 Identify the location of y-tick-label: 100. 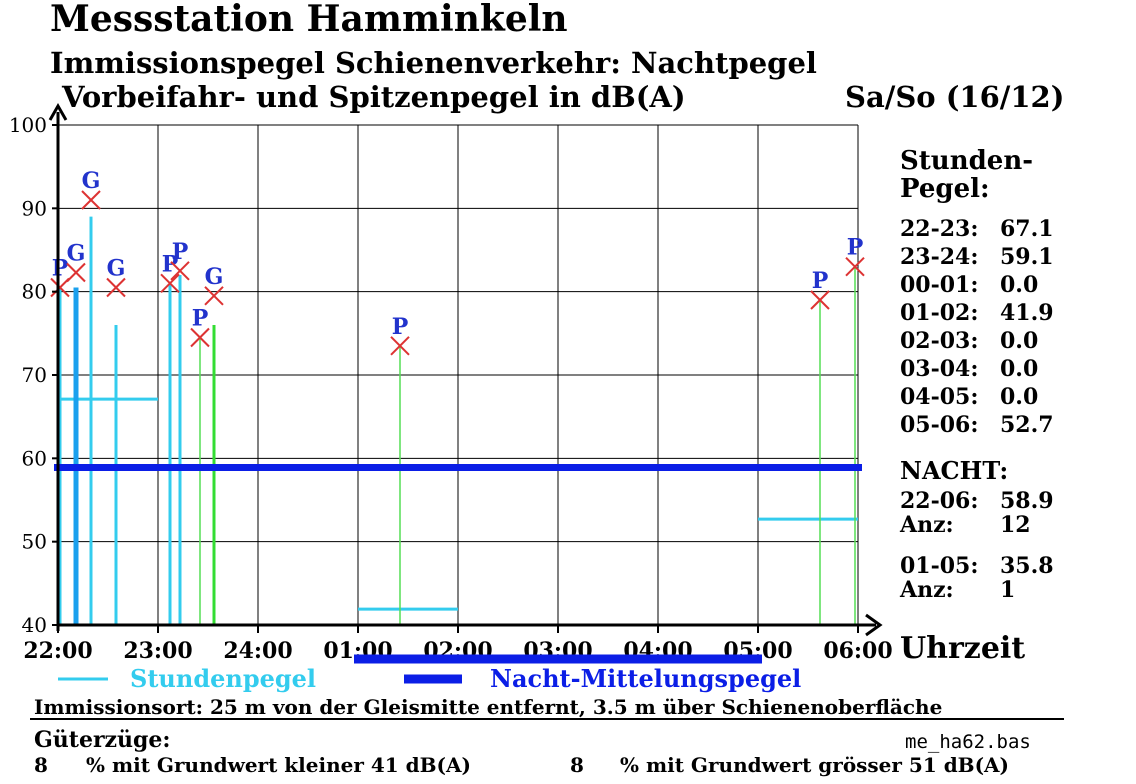
(28, 125).